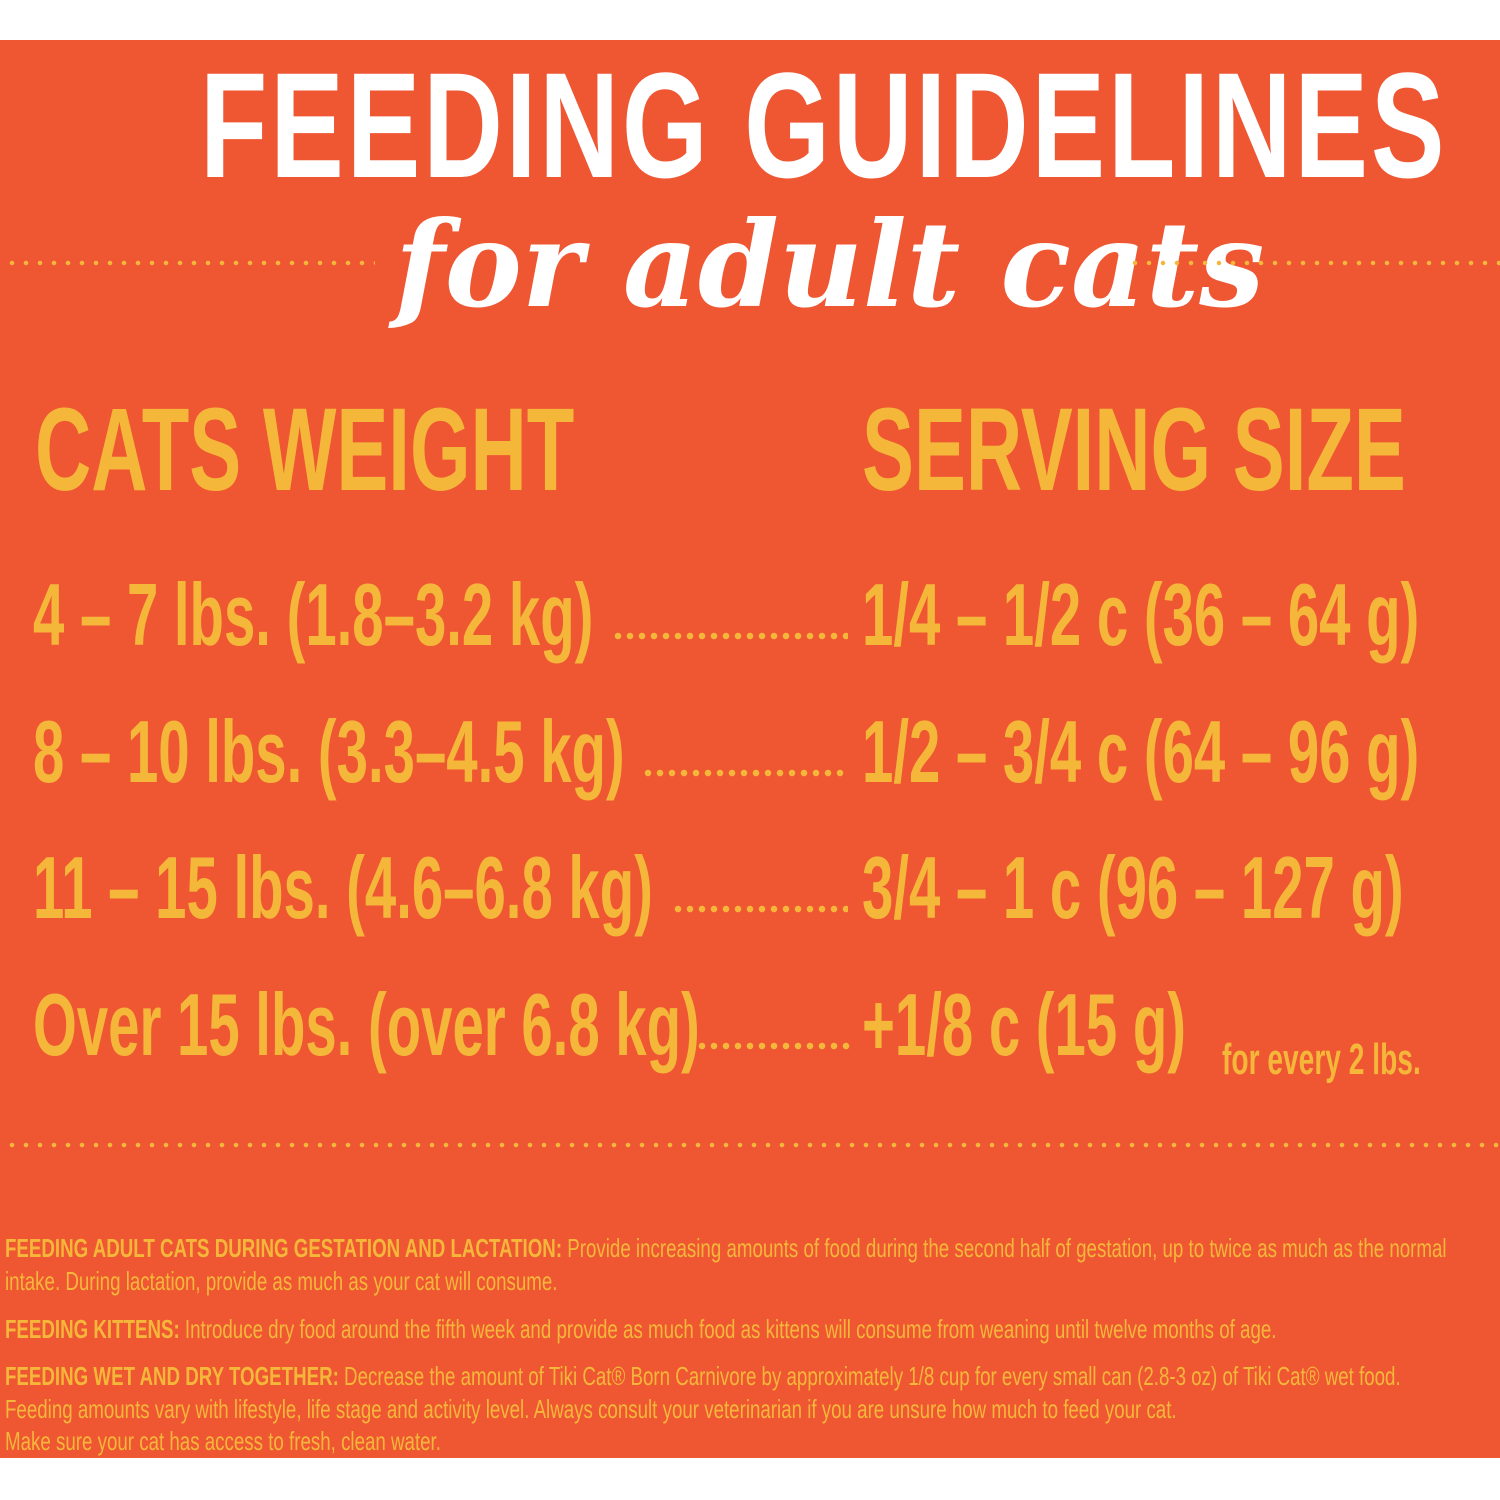  I want to click on page-subtitle: for adult cats, so click(830, 264).